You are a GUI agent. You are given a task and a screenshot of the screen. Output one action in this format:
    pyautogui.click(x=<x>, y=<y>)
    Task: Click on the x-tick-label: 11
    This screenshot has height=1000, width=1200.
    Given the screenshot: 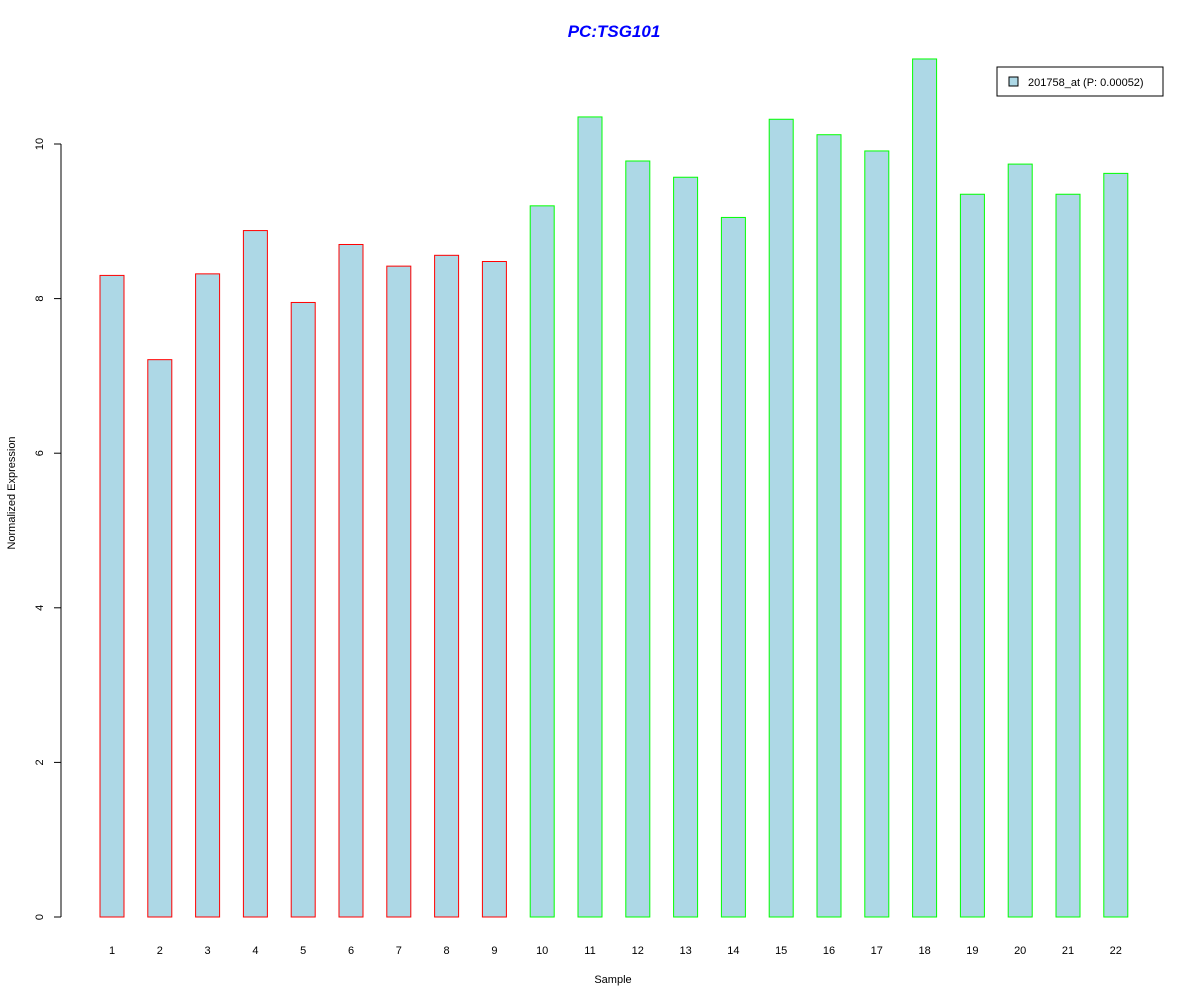 What is the action you would take?
    pyautogui.click(x=589, y=951)
    